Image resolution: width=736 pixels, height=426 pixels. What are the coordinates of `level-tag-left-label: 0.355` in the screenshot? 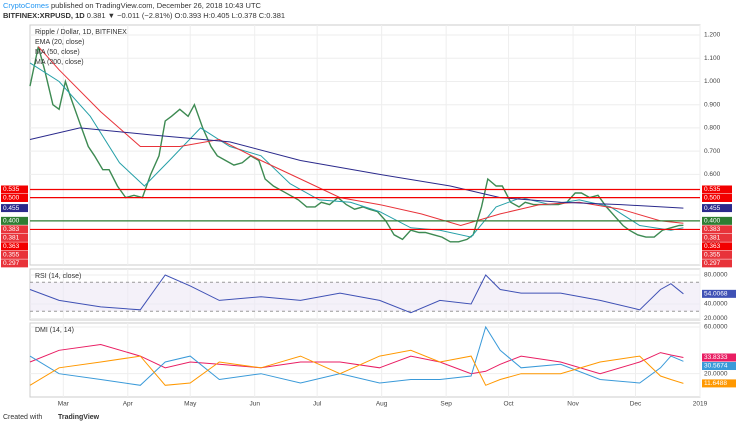 It's located at (11, 255).